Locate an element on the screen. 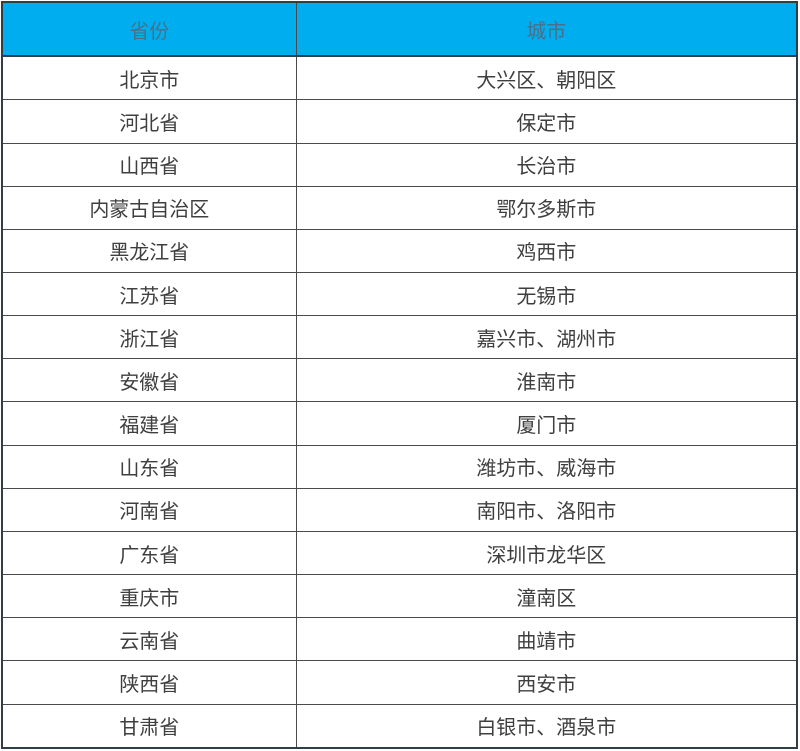 Image resolution: width=800 pixels, height=751 pixels. table-row: 安徽省 淮南市 is located at coordinates (399, 380).